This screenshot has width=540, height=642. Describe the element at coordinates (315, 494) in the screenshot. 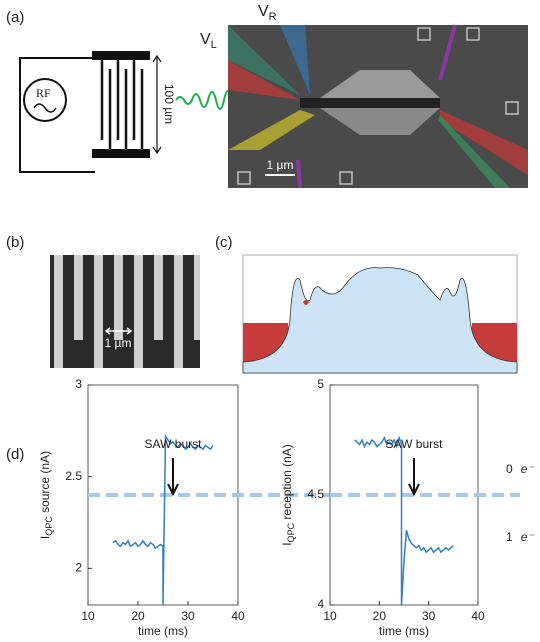

I see `y-tick-label: 4.5` at that location.